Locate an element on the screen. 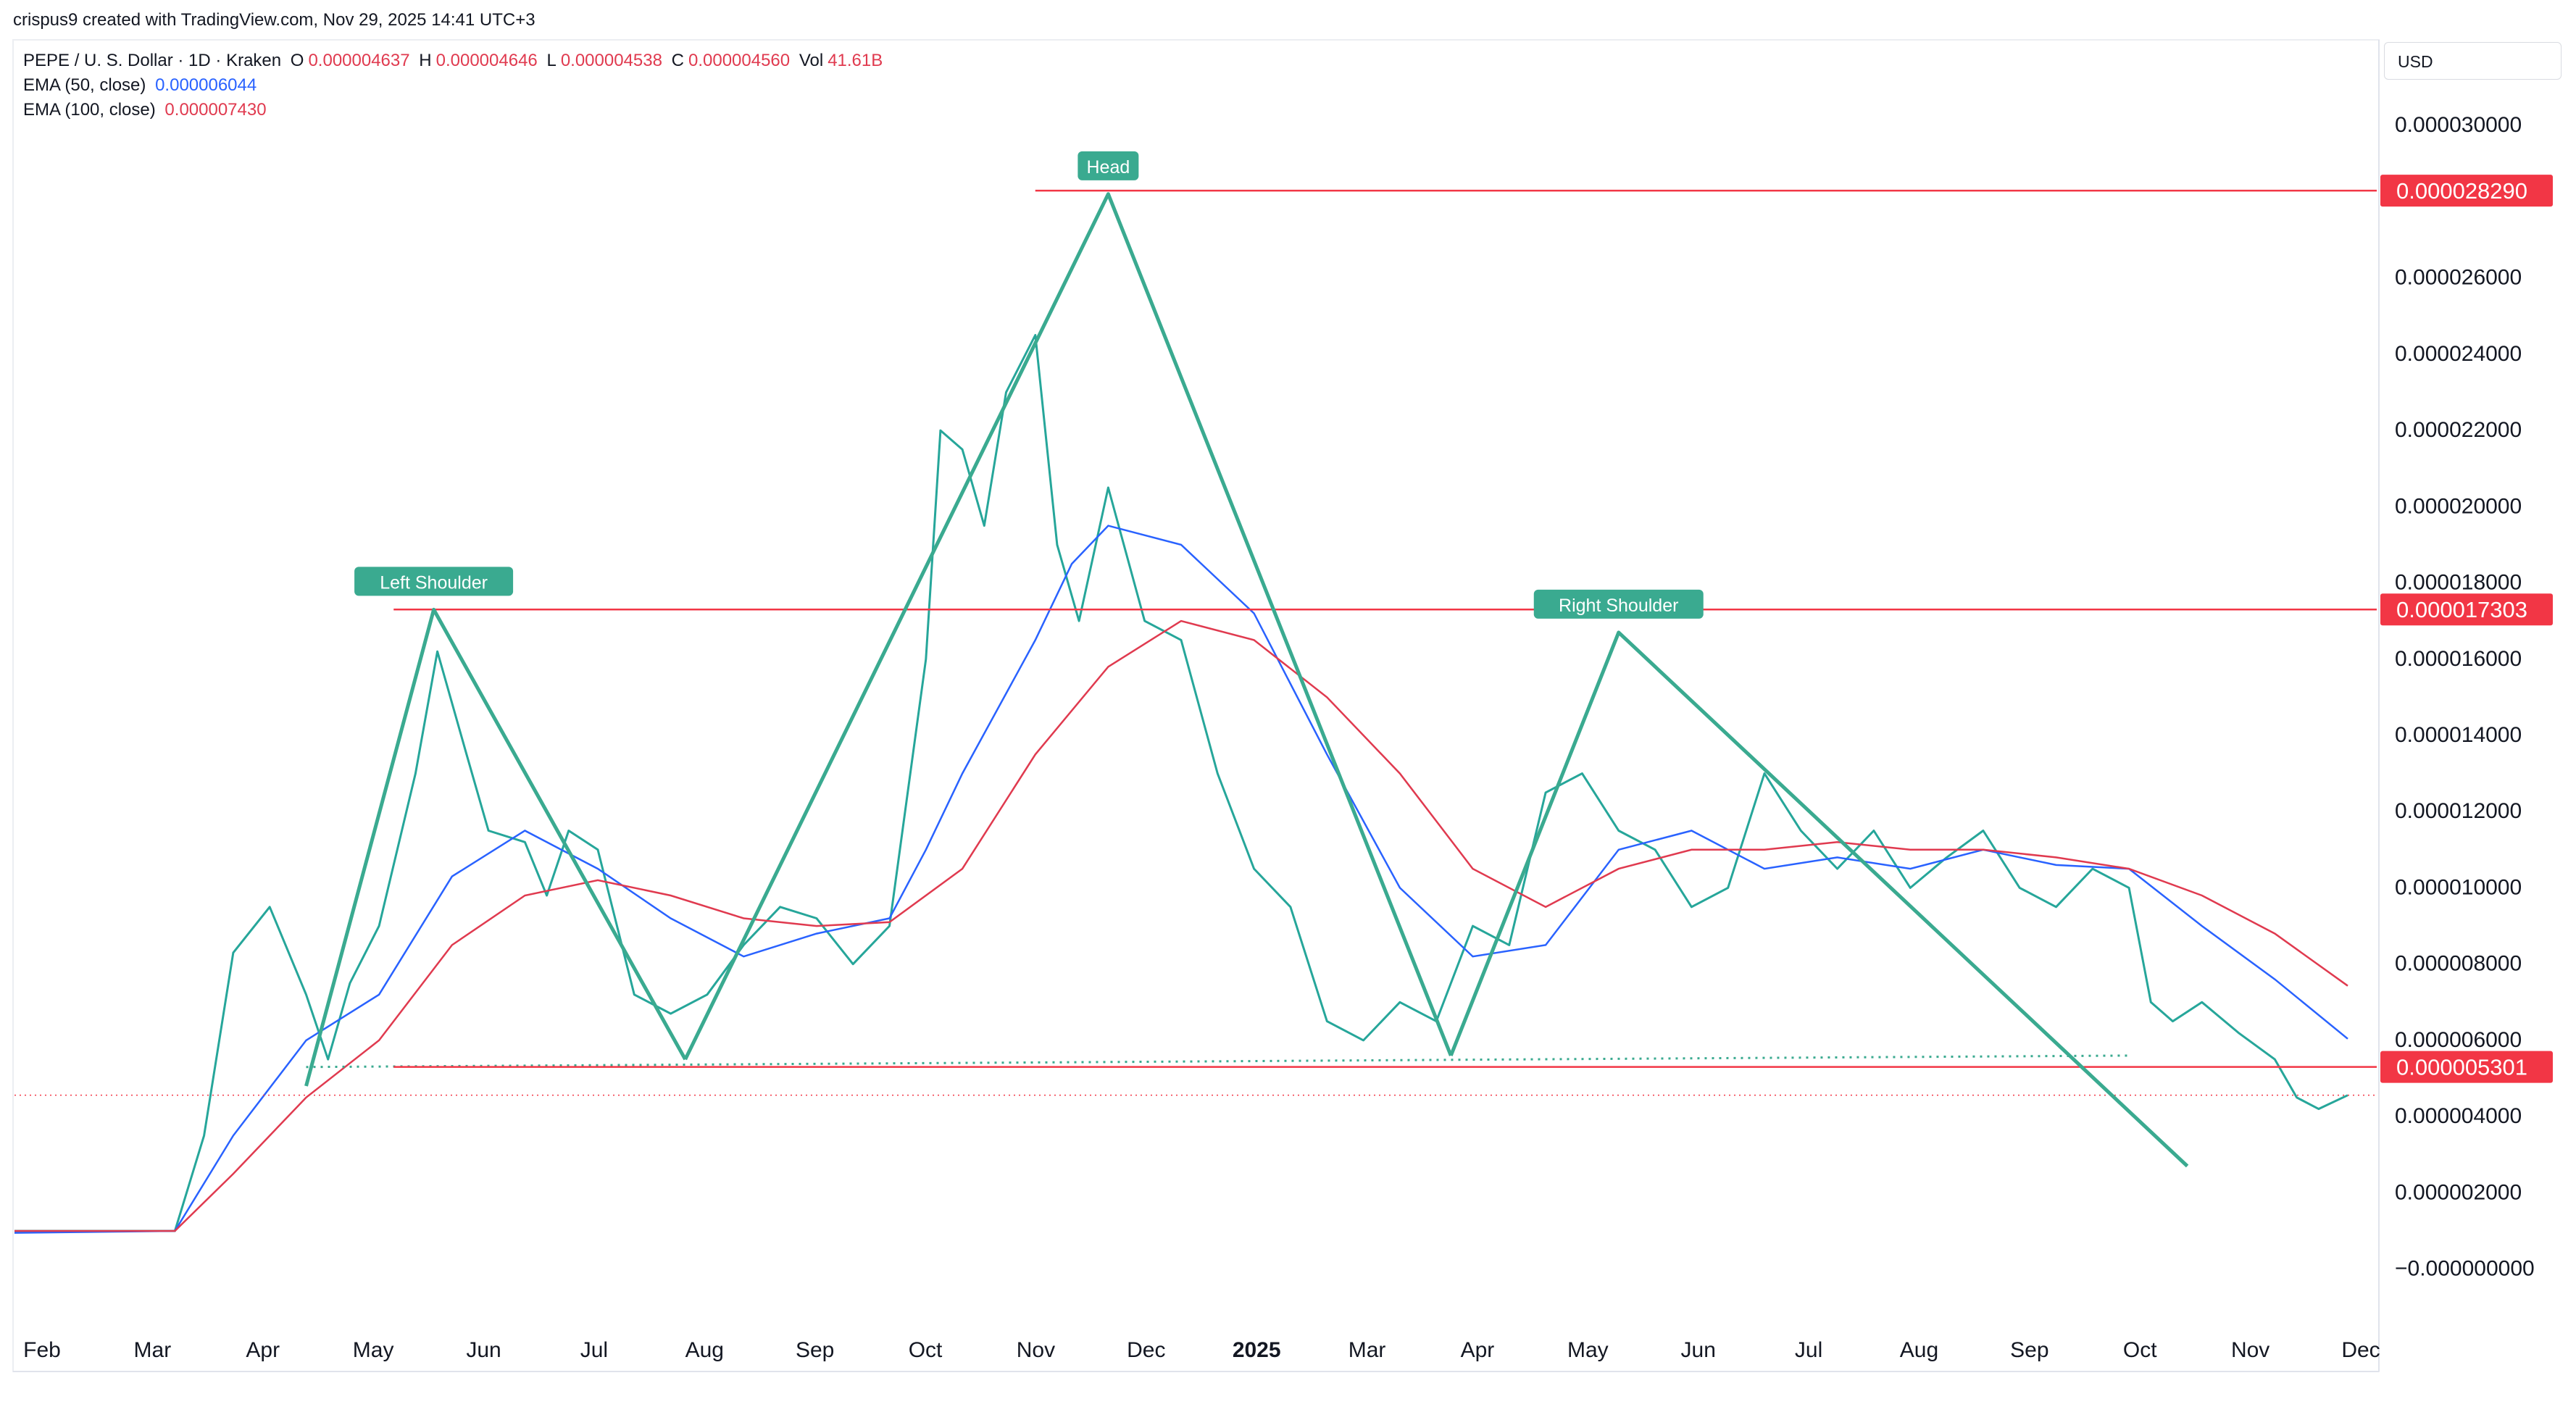 This screenshot has width=2576, height=1407. x-tick-label: Feb is located at coordinates (42, 1350).